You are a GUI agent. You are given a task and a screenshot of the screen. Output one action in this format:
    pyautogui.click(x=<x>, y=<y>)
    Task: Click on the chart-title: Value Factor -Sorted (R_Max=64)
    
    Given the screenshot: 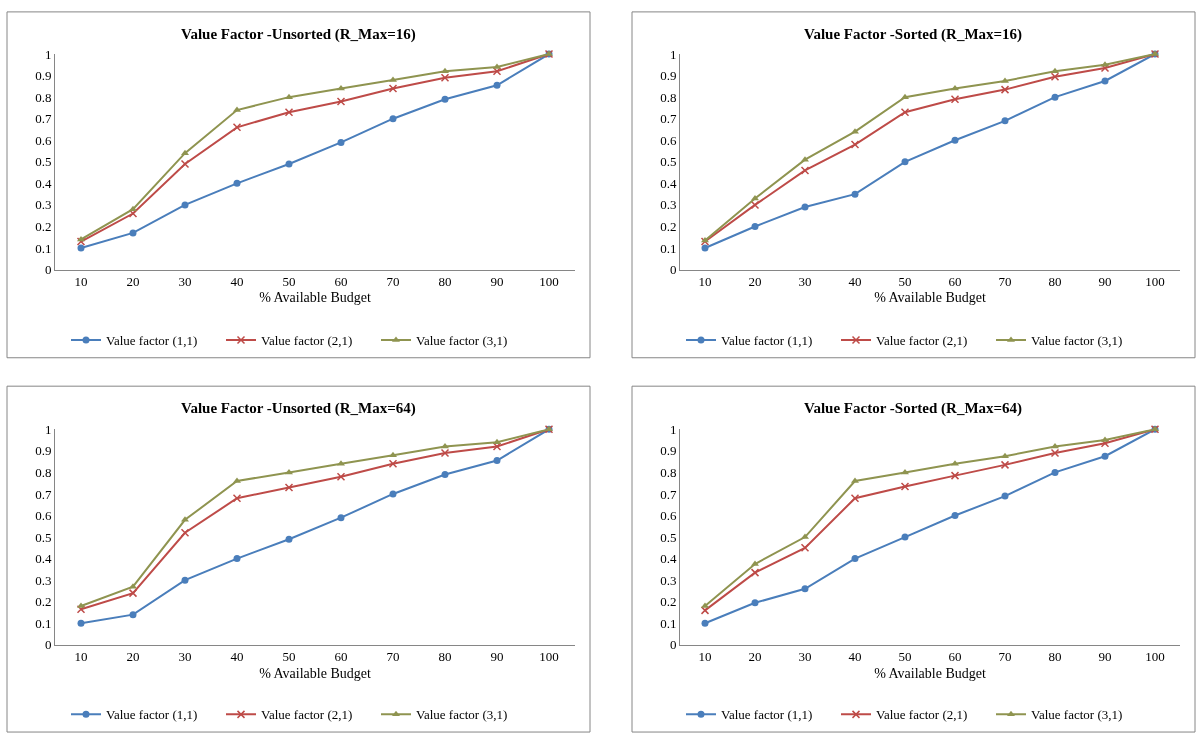 What is the action you would take?
    pyautogui.click(x=913, y=408)
    